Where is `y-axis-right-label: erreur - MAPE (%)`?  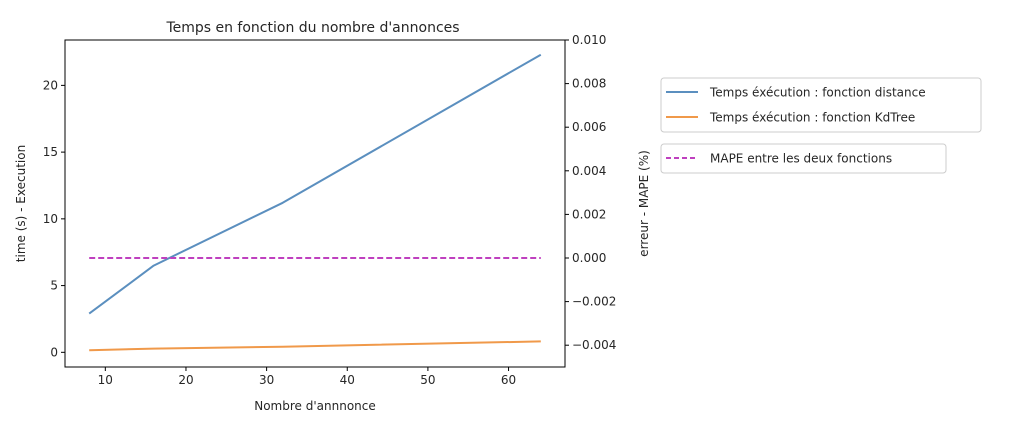 y-axis-right-label: erreur - MAPE (%) is located at coordinates (644, 203).